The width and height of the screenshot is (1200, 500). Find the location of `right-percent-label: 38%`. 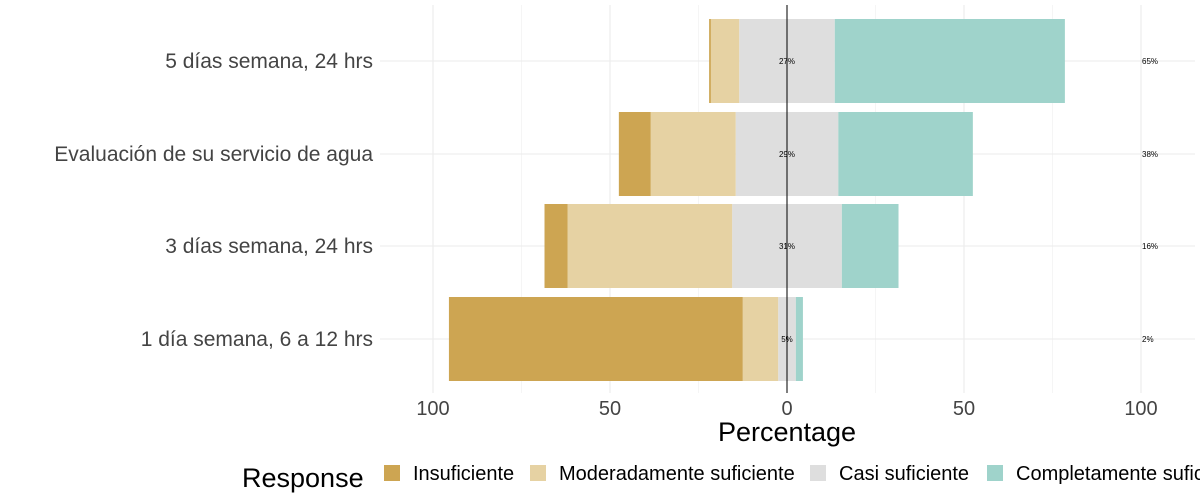

right-percent-label: 38% is located at coordinates (1150, 154).